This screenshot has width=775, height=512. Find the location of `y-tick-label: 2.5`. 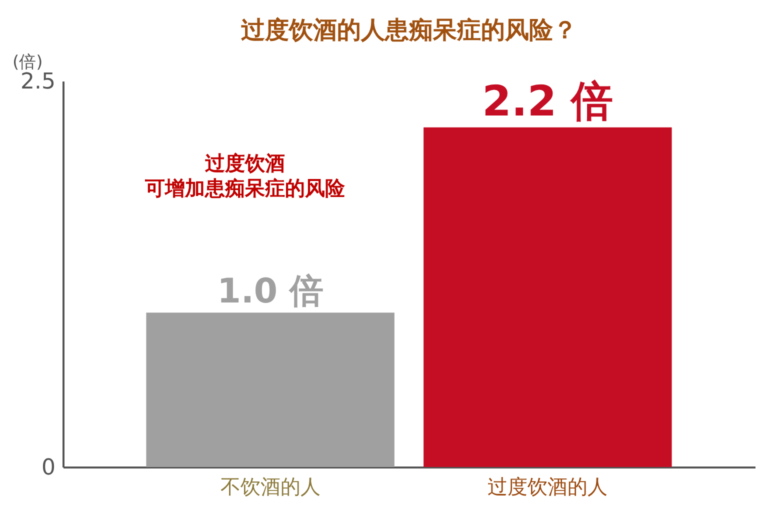

y-tick-label: 2.5 is located at coordinates (38, 82).